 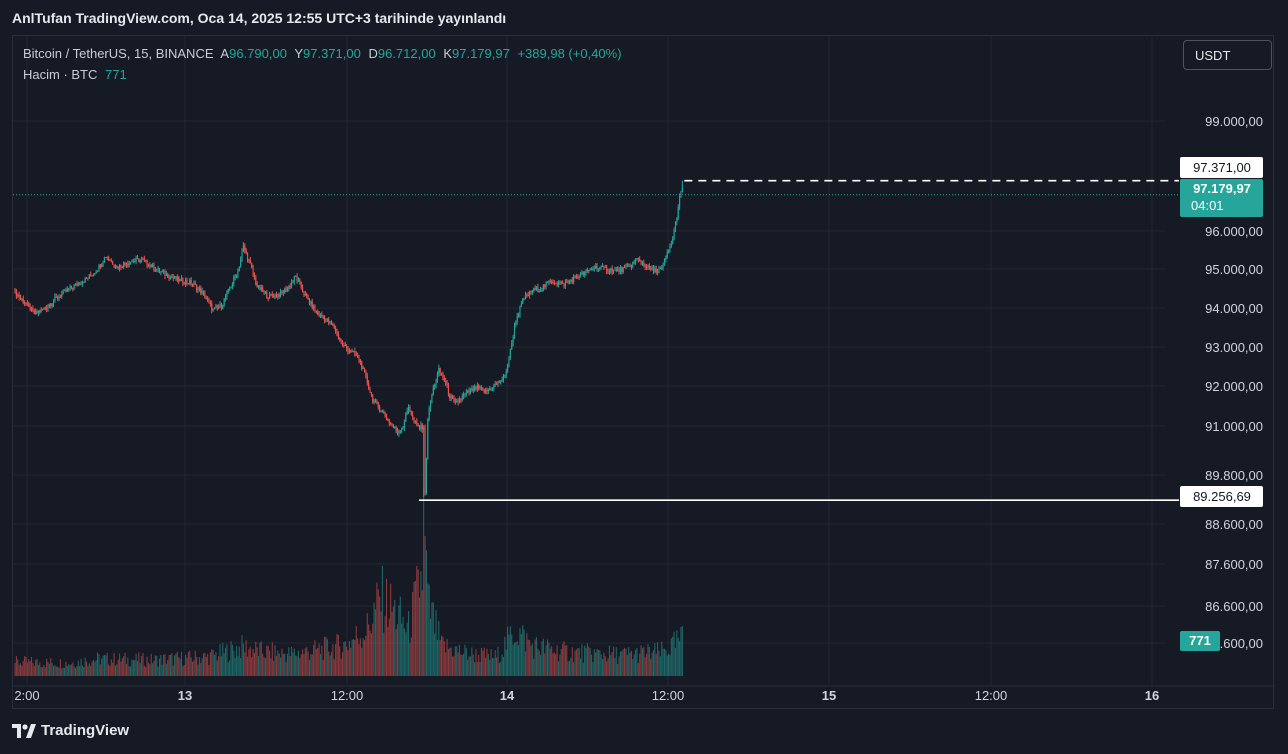 I want to click on symbol-name: Bitcoin / TetherUS, 15, BINANCE, so click(x=118, y=53).